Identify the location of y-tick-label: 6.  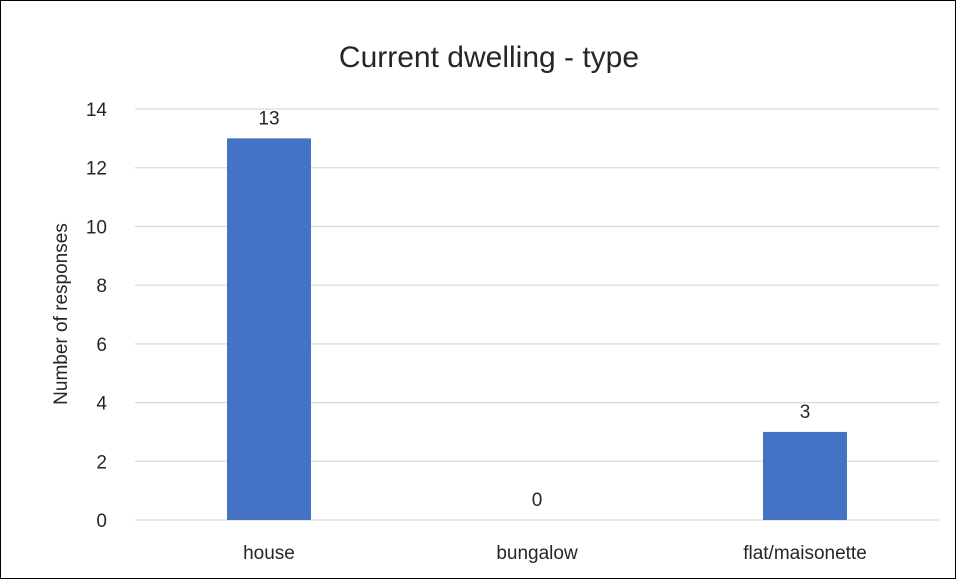
(101, 345).